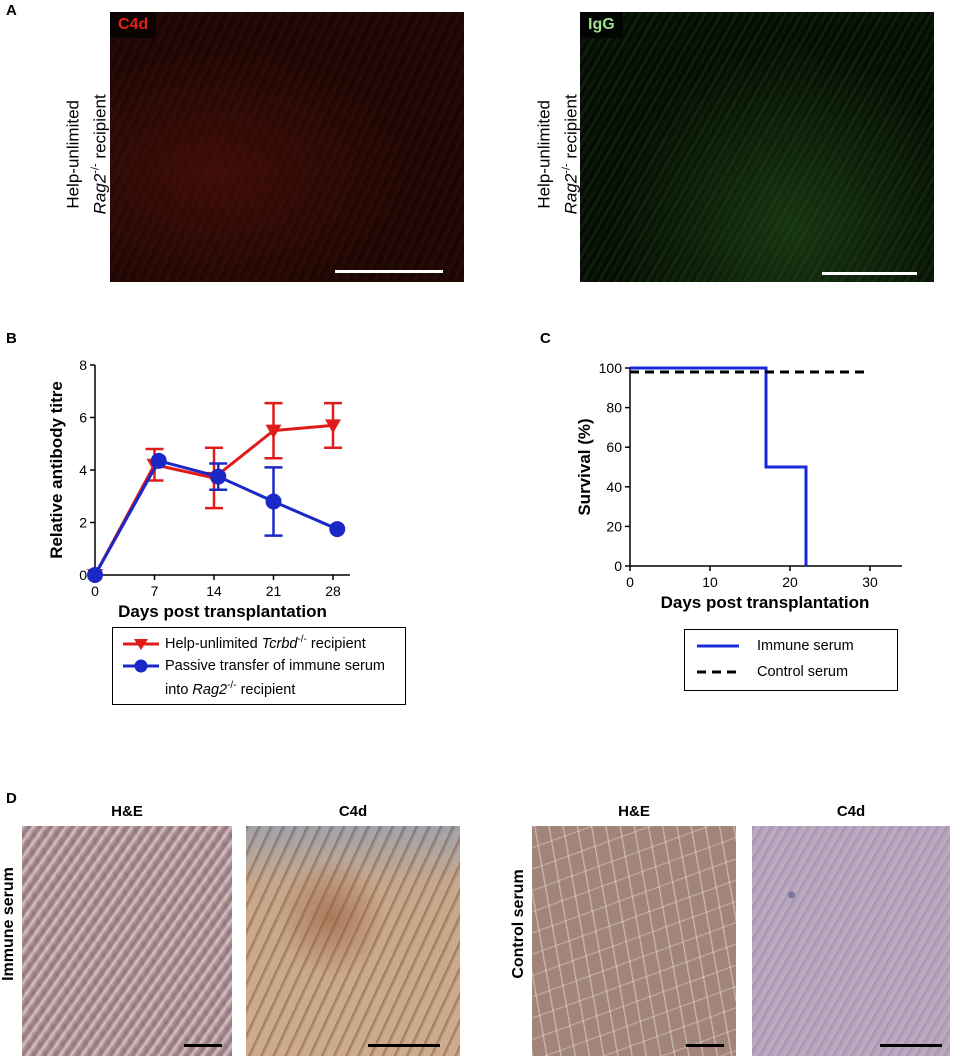 This screenshot has height=1056, width=957. I want to click on igg-stain-label: IgG, so click(601, 25).